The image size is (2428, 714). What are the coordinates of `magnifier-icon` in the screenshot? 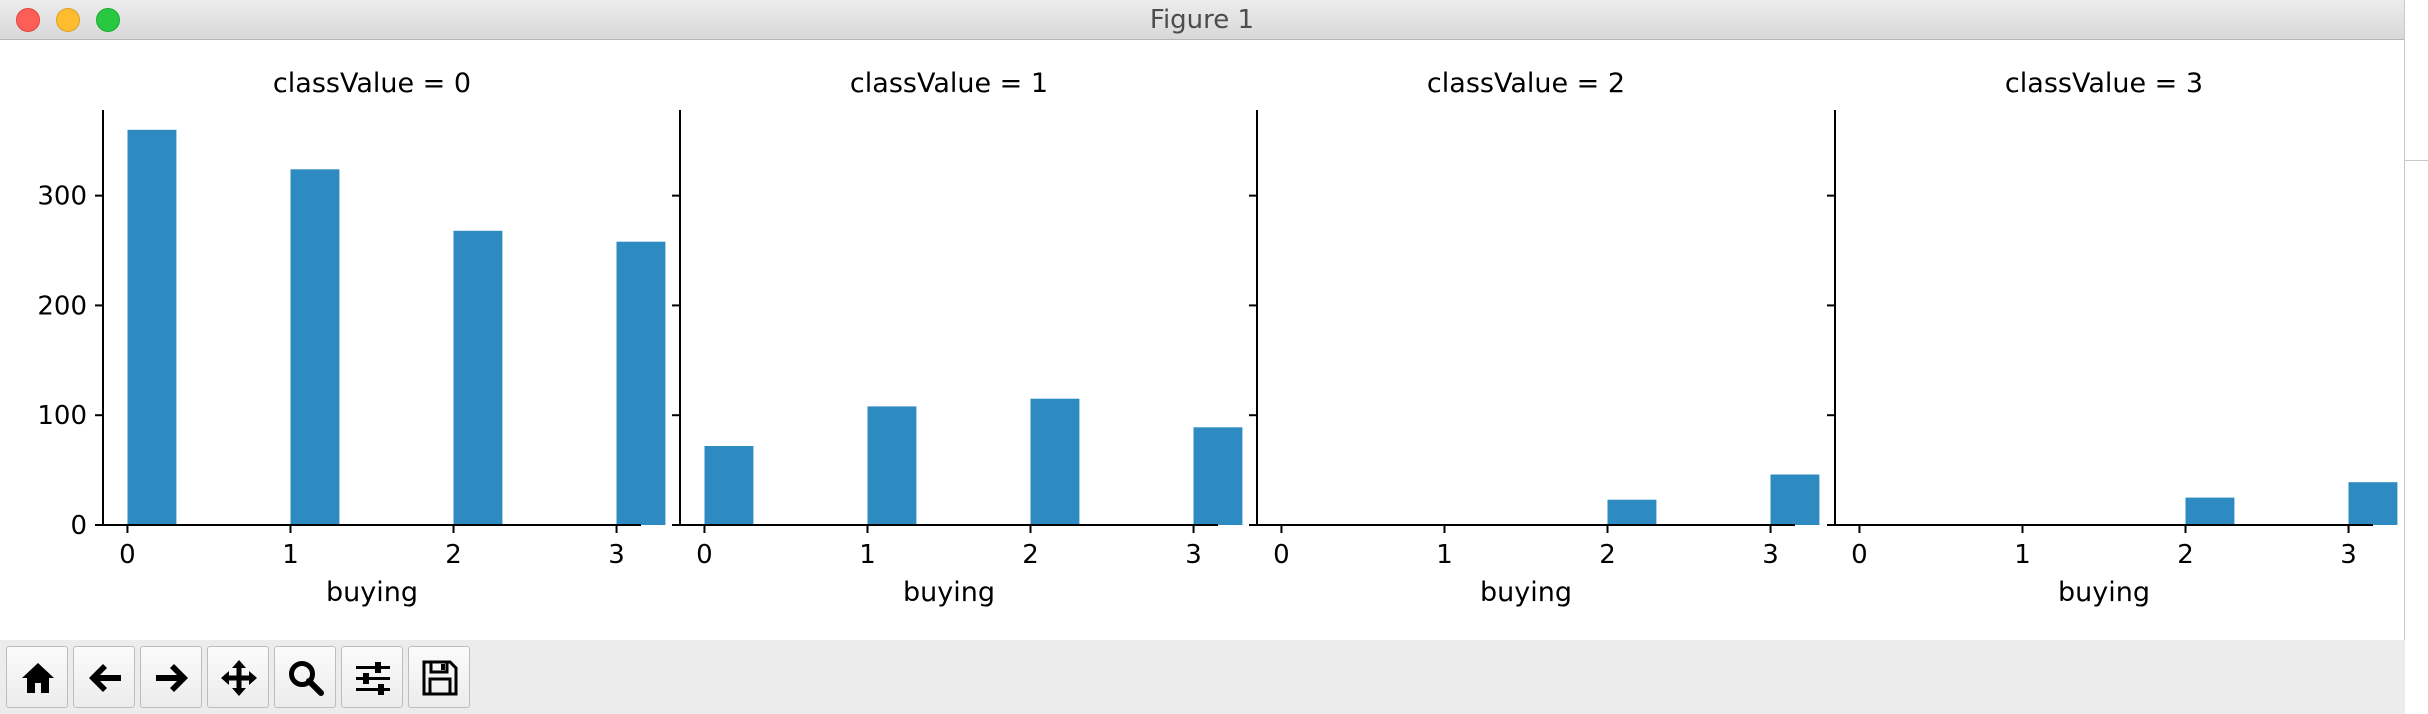 It's located at (306, 678).